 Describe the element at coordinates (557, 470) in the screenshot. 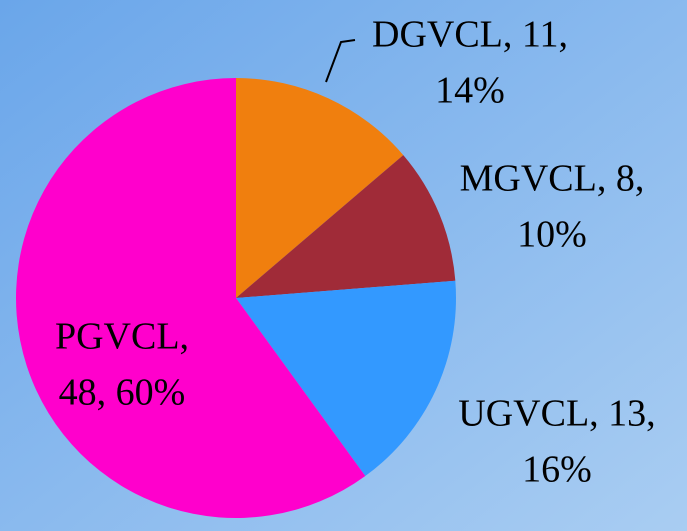

I see `data-label: 16%` at that location.